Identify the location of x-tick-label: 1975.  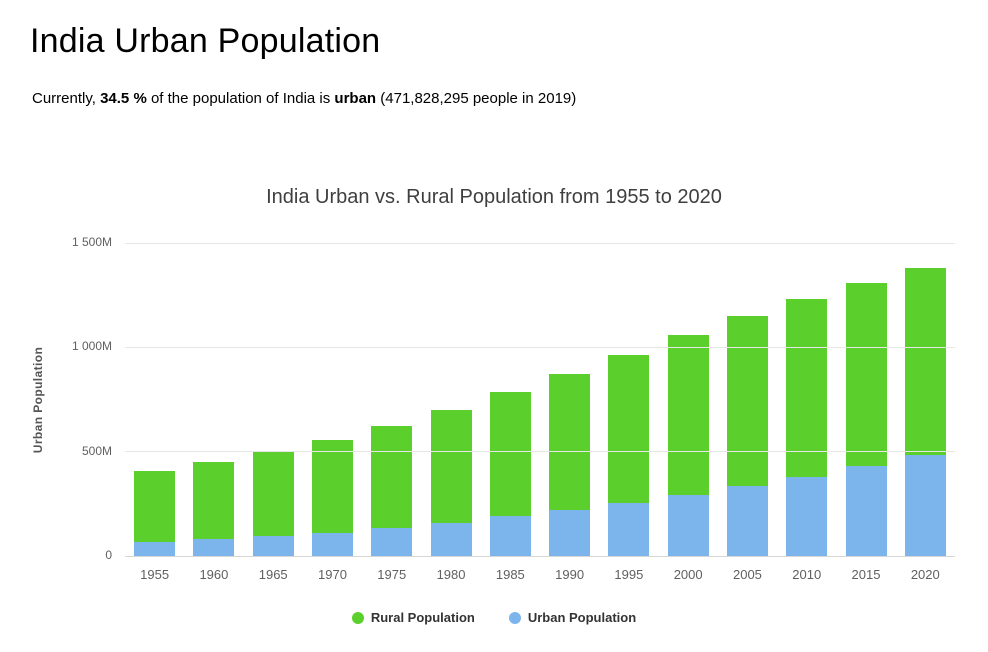
(392, 574).